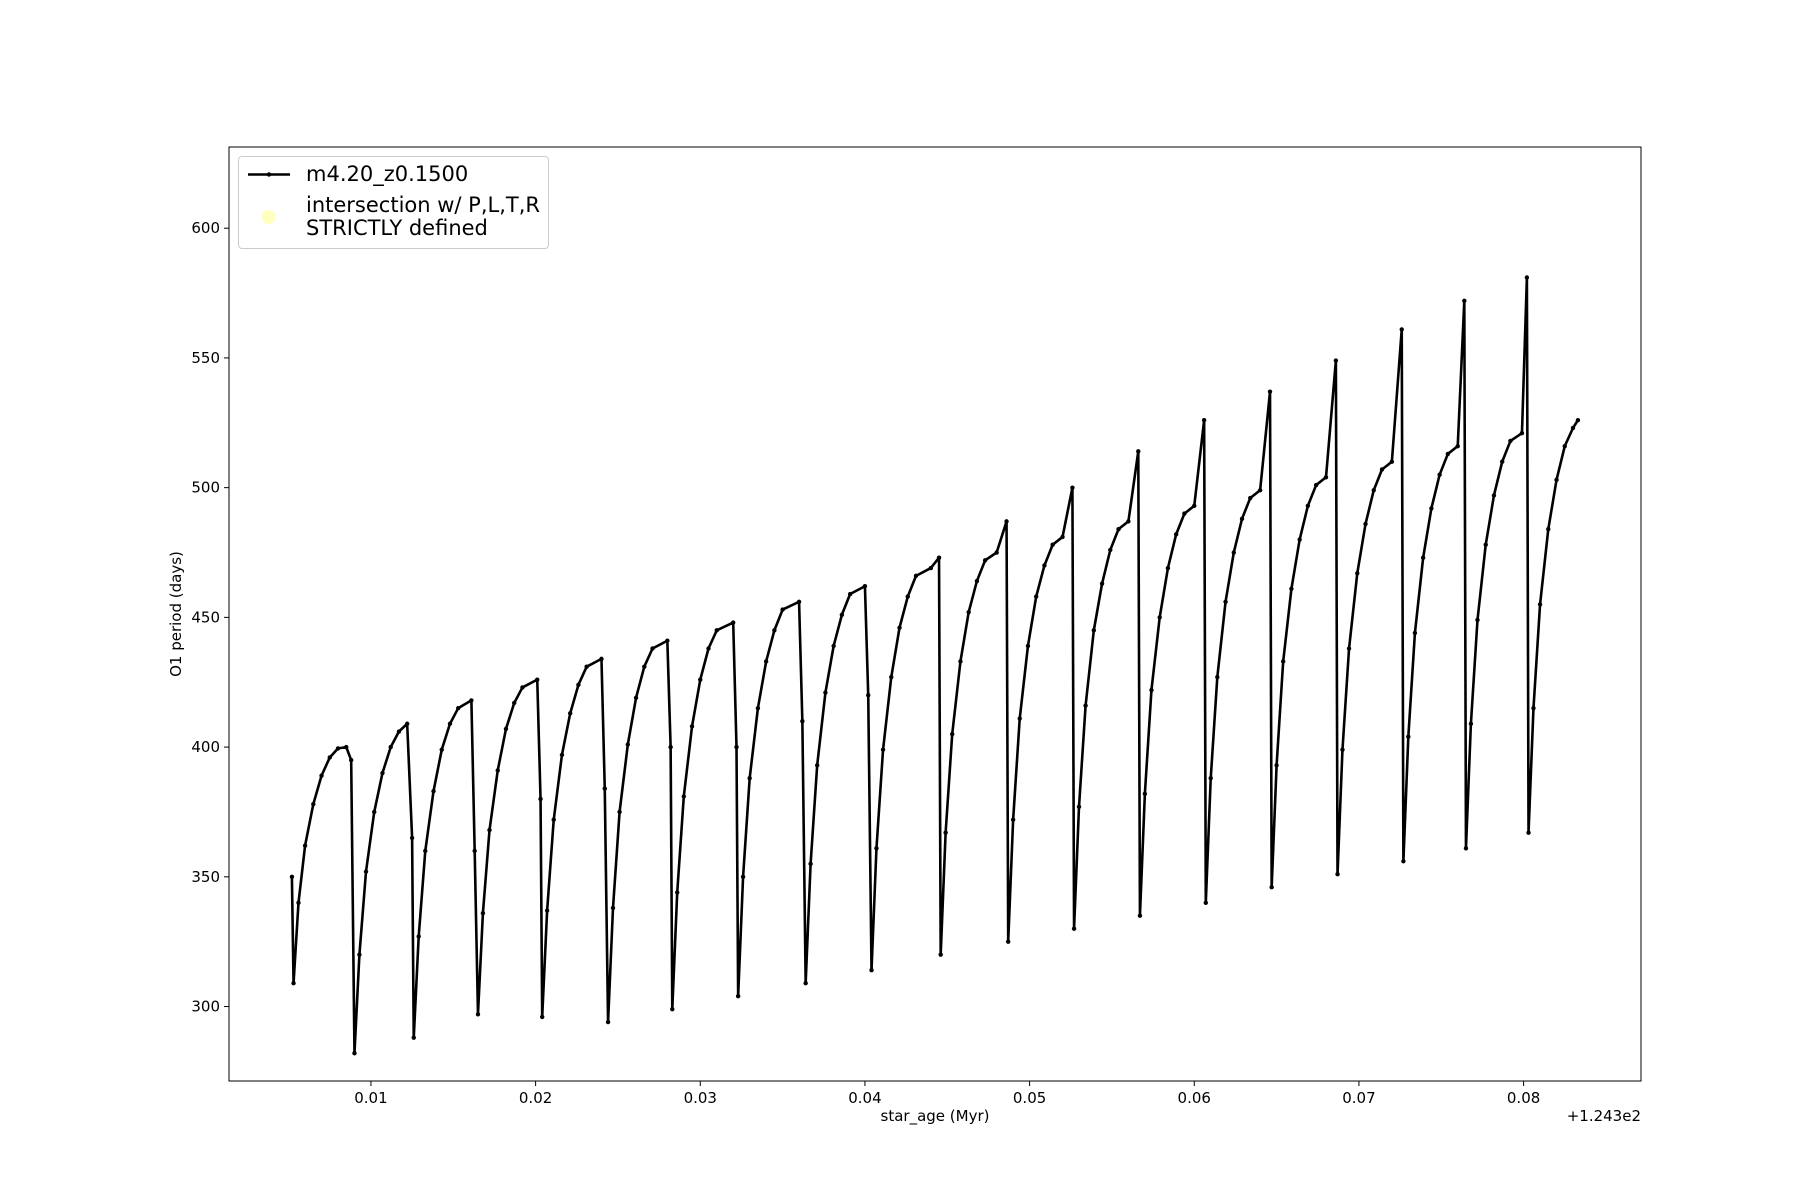 The image size is (1800, 1200). I want to click on x-tick-label: 0.02, so click(535, 1098).